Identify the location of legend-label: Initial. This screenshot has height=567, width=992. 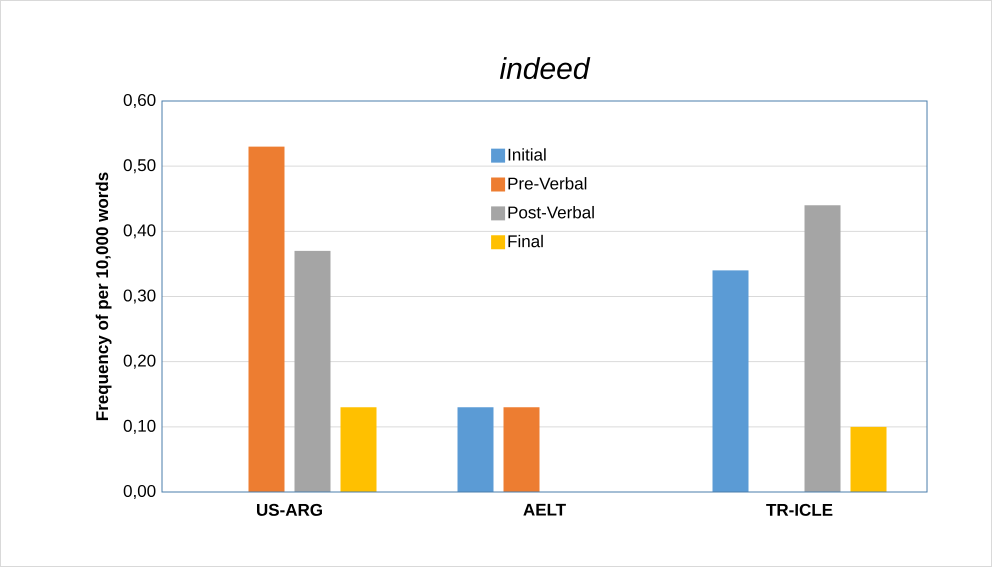
(527, 154).